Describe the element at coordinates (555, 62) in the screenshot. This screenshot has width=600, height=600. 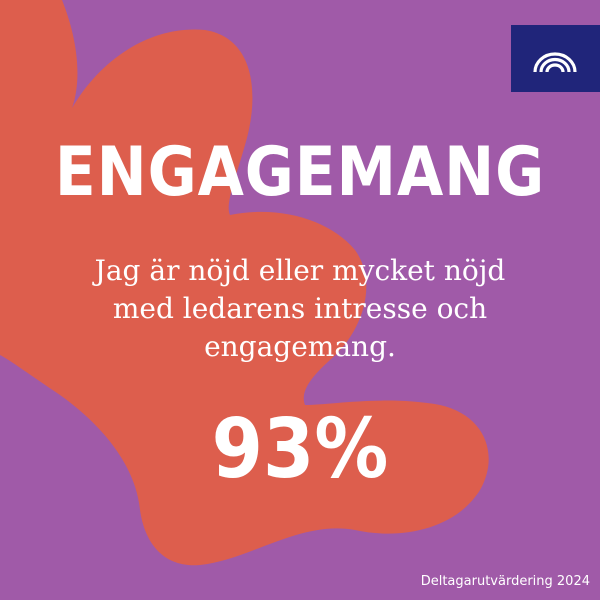
I see `rainbow-arcs-logo-icon` at that location.